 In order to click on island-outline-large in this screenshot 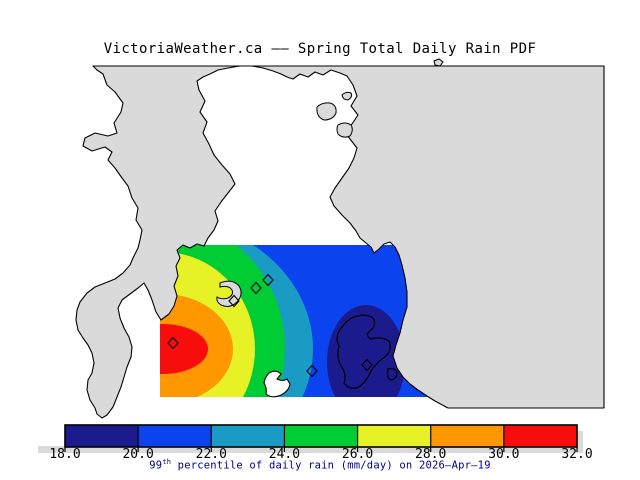, I will do `click(363, 351)`.